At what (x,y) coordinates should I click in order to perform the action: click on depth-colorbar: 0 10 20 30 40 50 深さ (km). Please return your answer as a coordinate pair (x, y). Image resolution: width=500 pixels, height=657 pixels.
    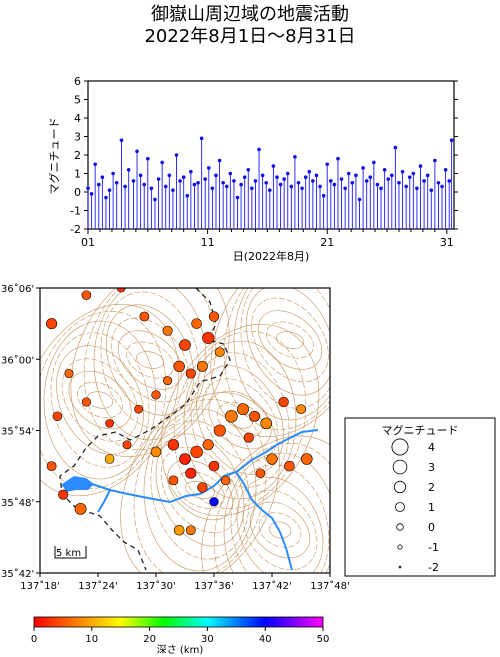
    Looking at the image, I should click on (180, 636).